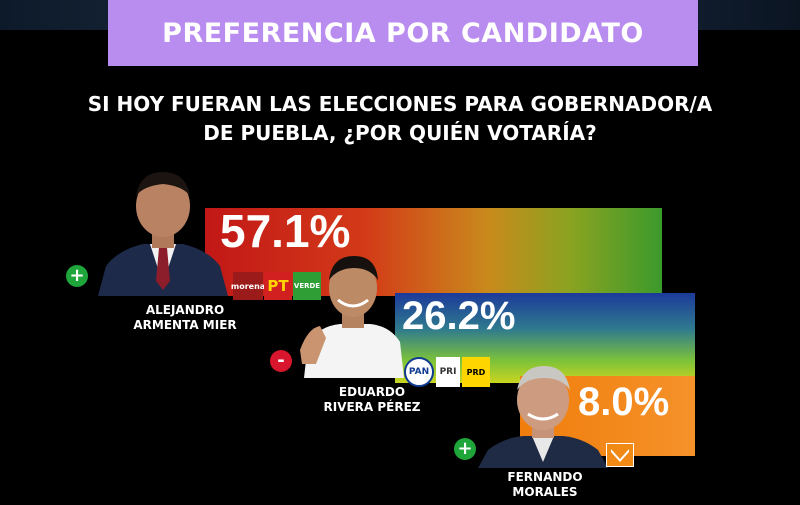 This screenshot has width=800, height=505. I want to click on last-name: ARMENTA MIER, so click(185, 325).